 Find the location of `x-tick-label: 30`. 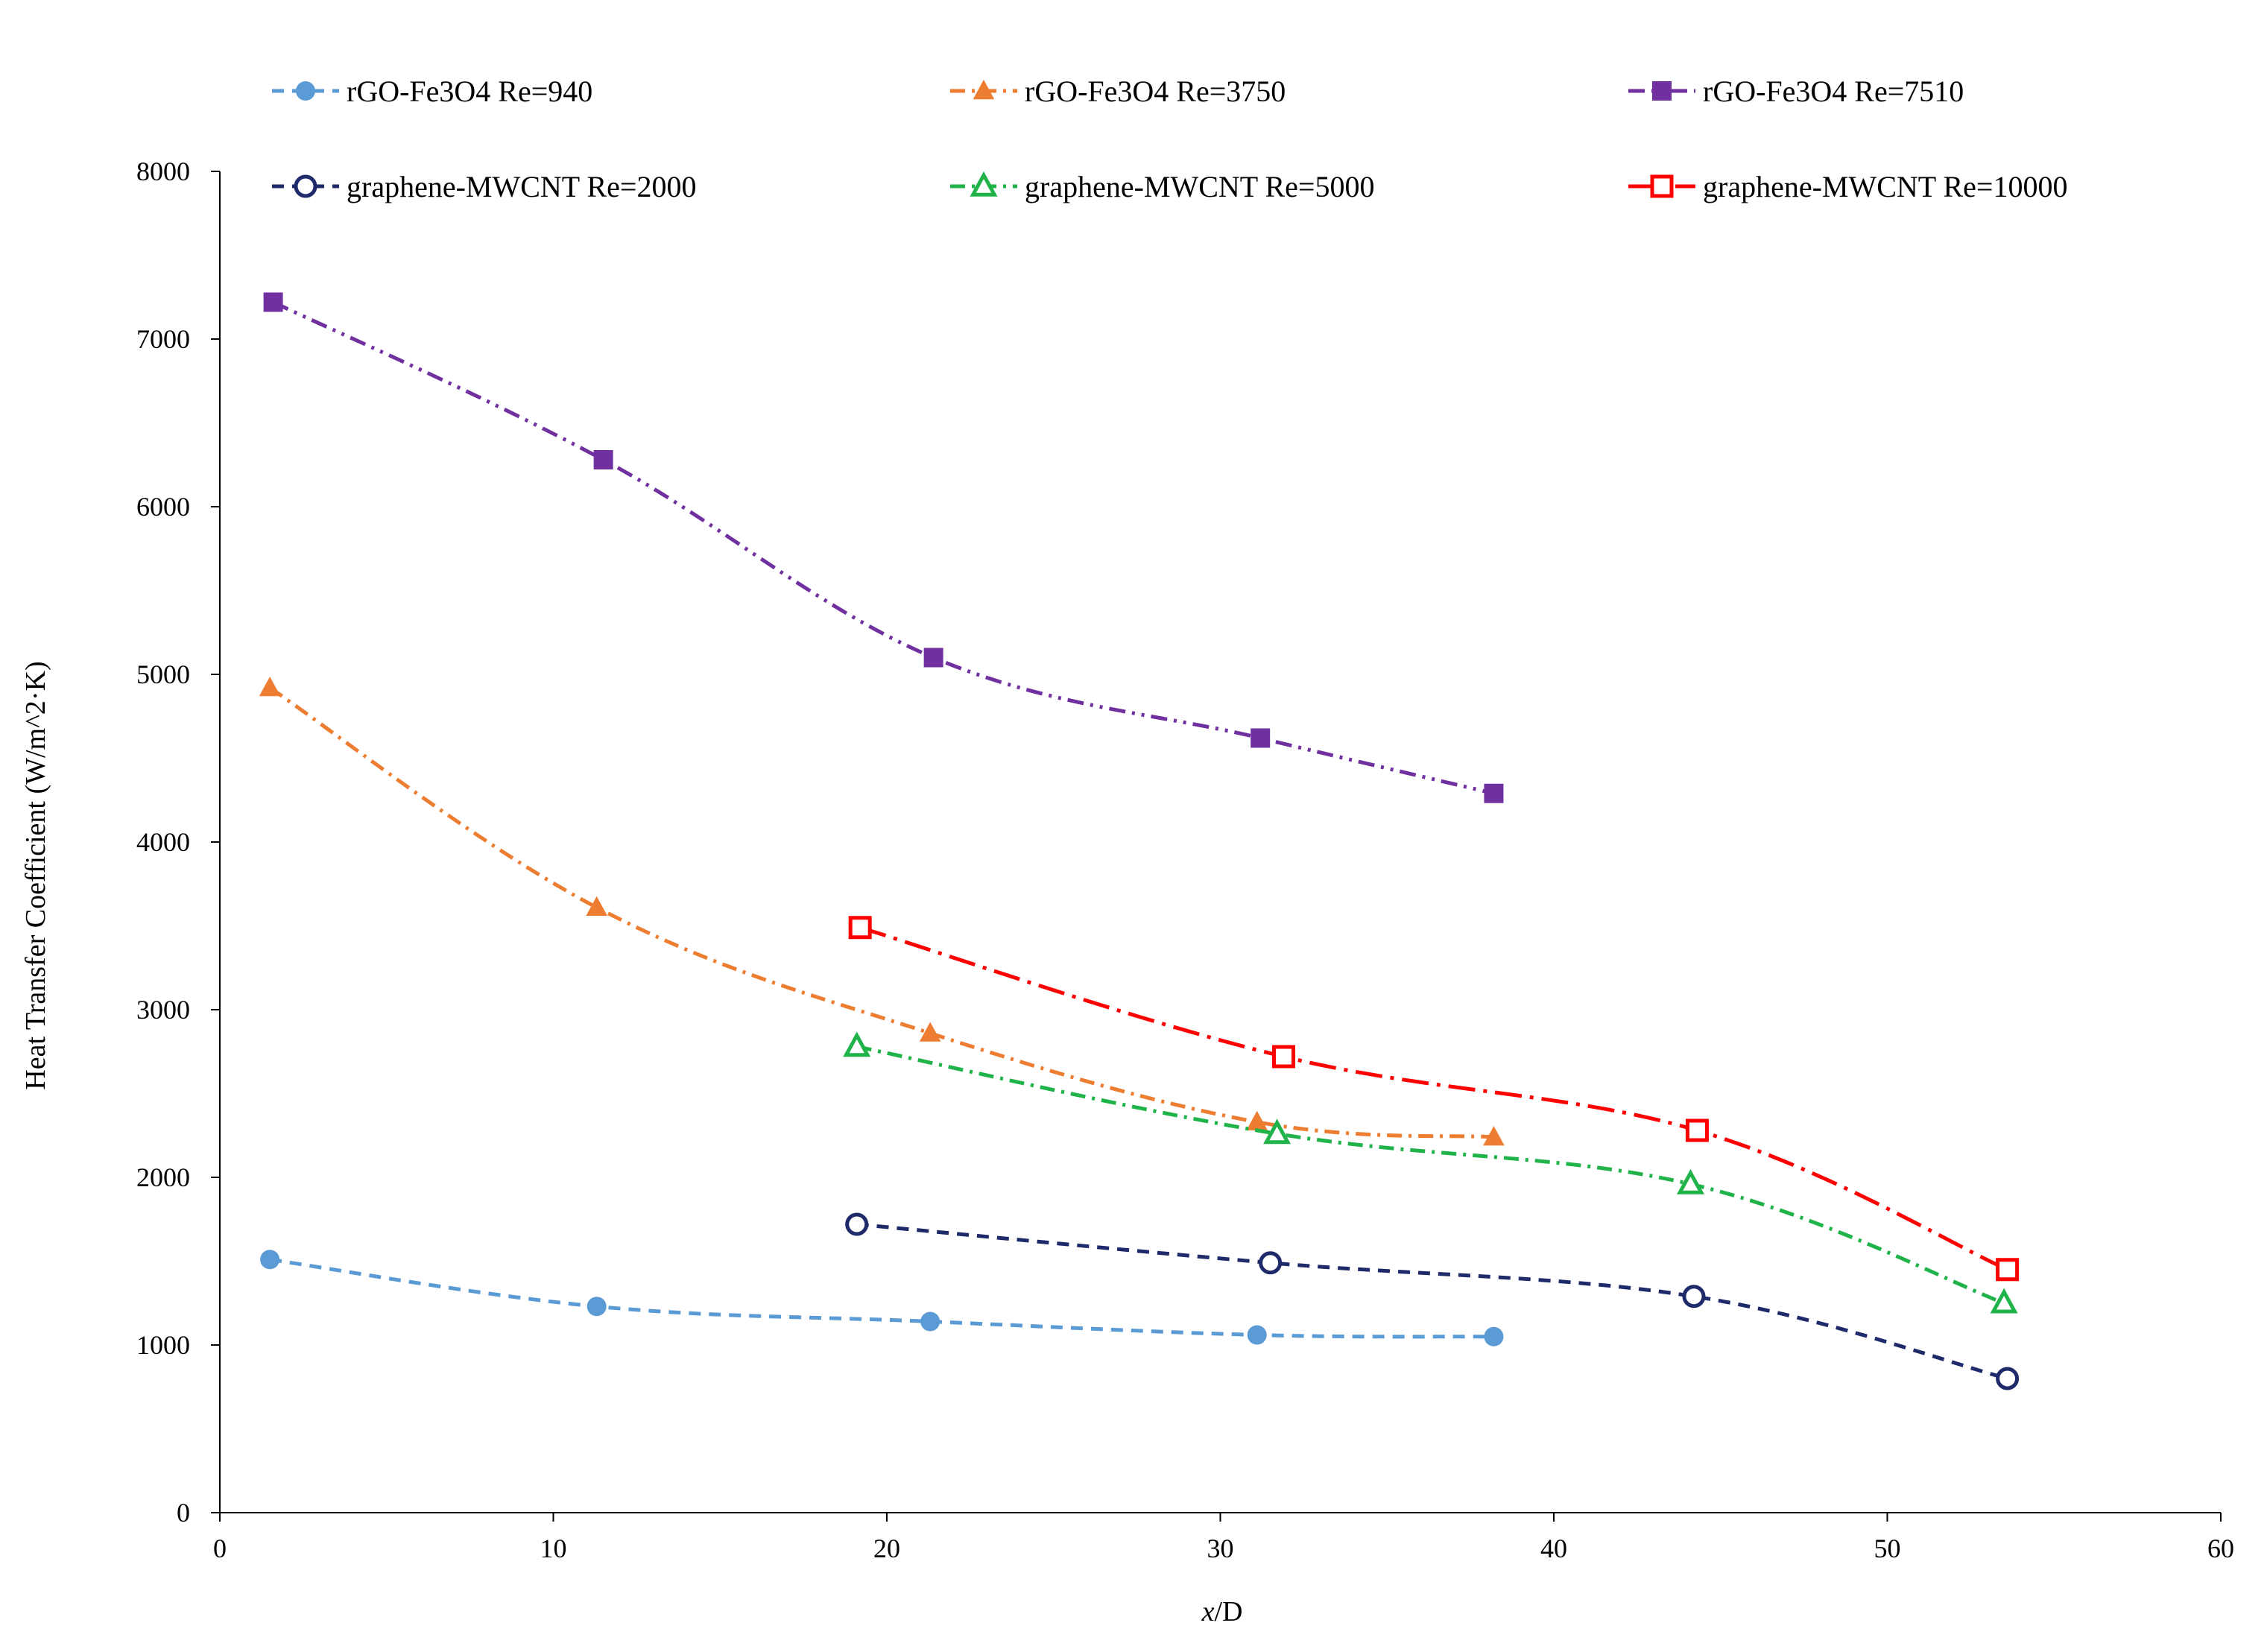

x-tick-label: 30 is located at coordinates (1220, 1548).